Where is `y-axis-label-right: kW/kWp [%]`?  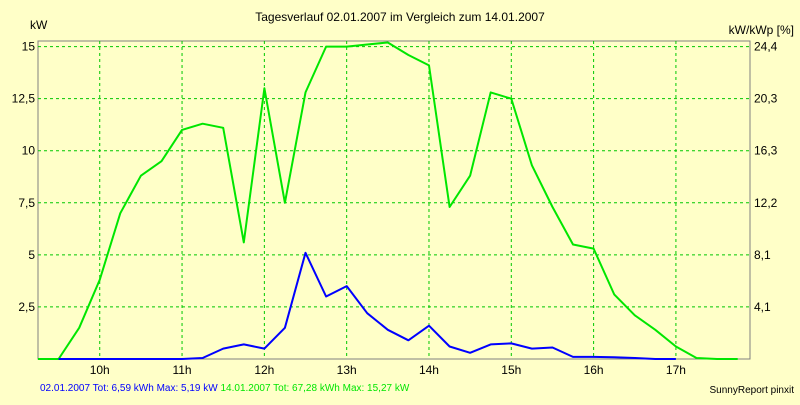 y-axis-label-right: kW/kWp [%] is located at coordinates (761, 30).